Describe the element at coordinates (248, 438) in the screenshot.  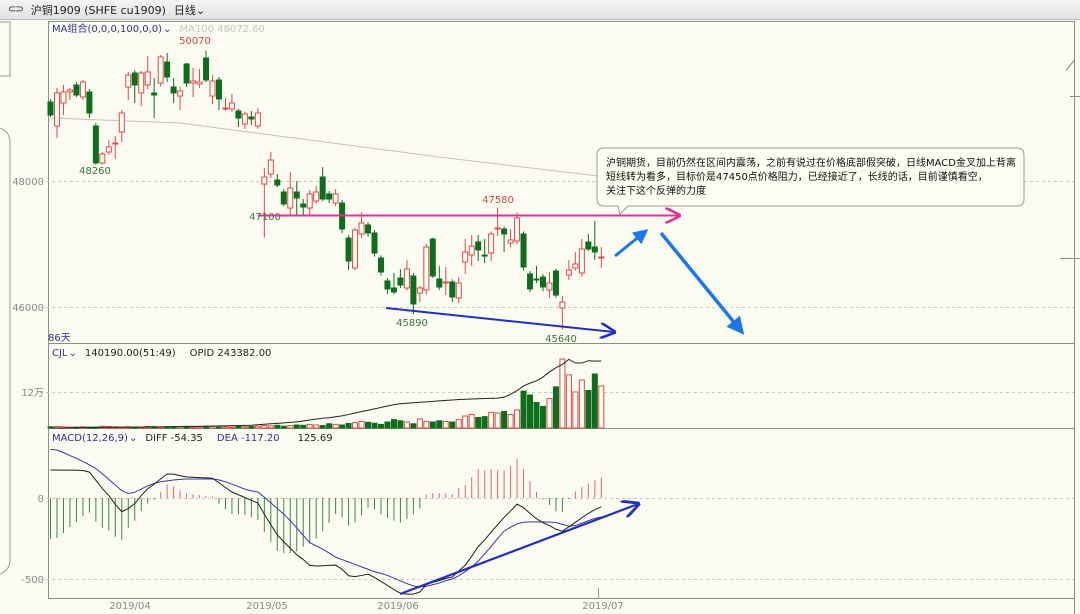
I see `dea-readout: DEA -117.20` at that location.